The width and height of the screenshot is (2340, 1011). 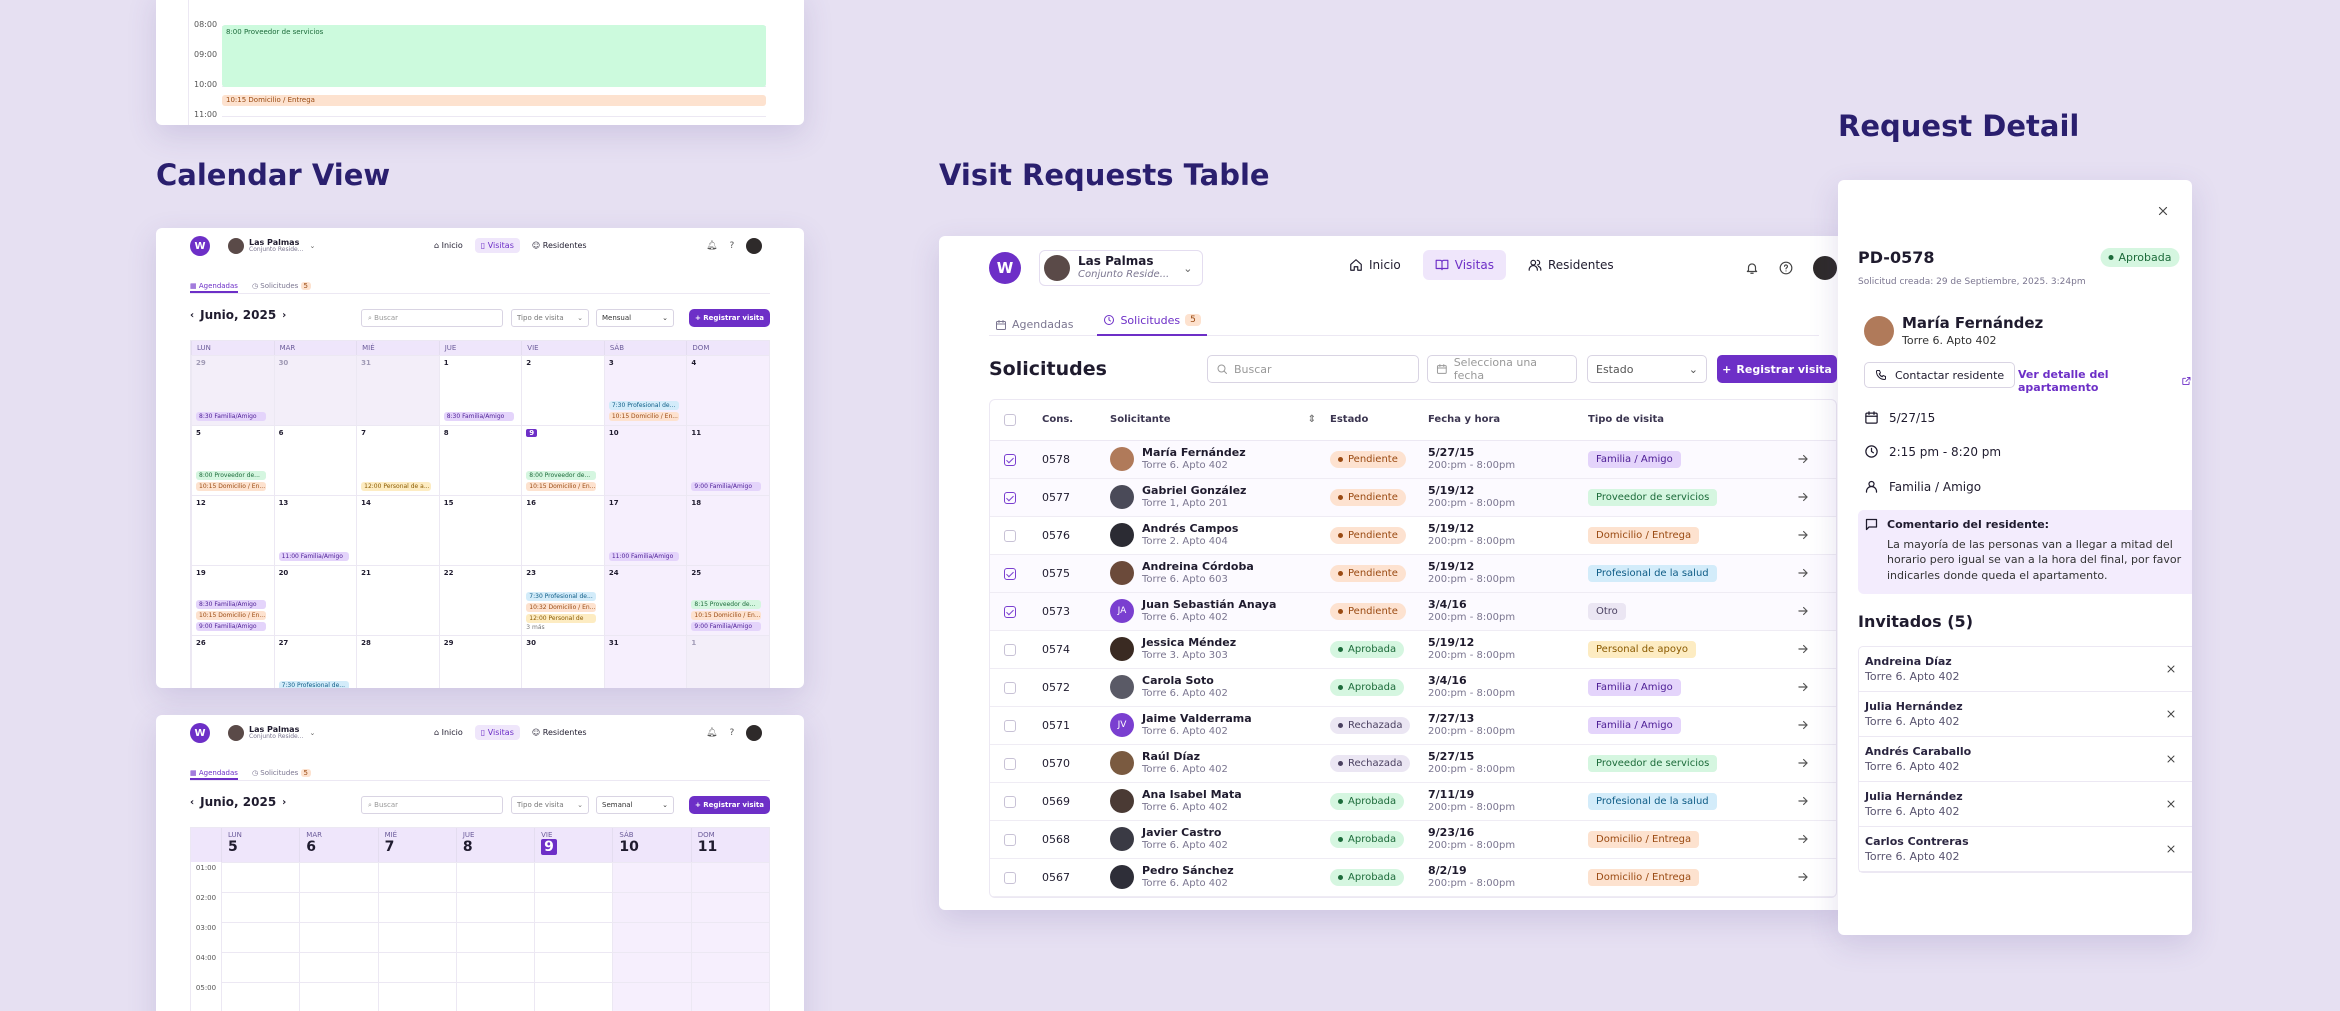 I want to click on view-mode-select: Mensual ⌄, so click(x=635, y=318).